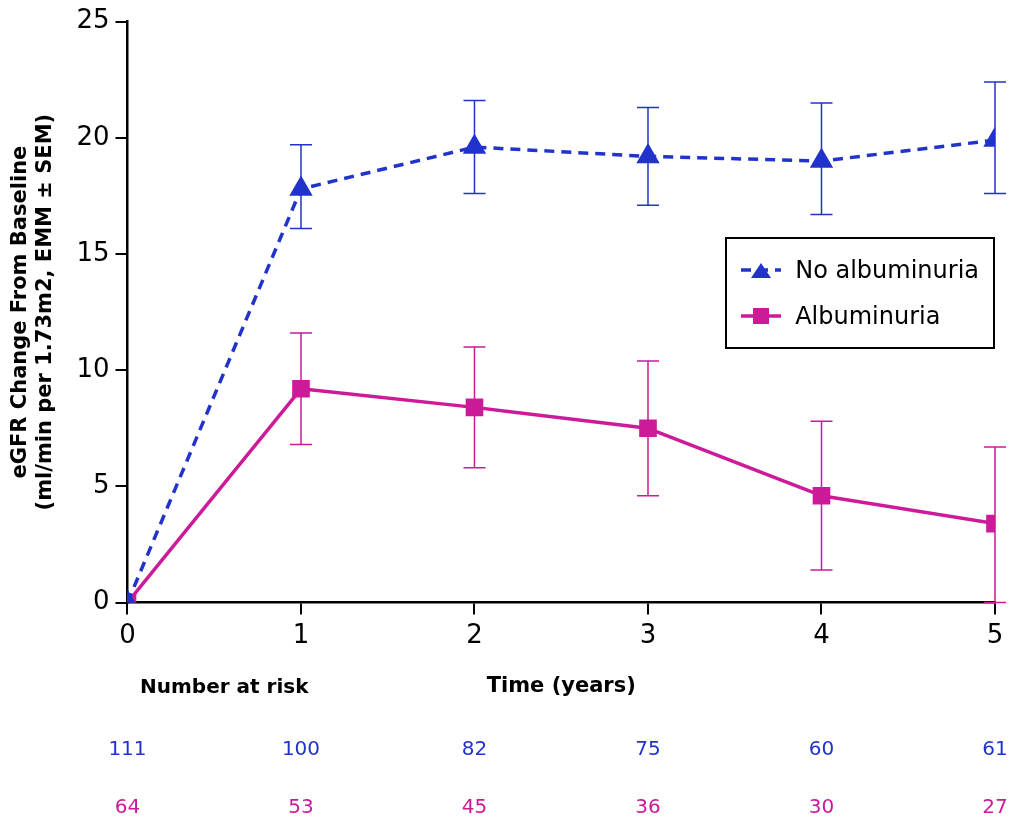  What do you see at coordinates (301, 748) in the screenshot?
I see `text: 100` at bounding box center [301, 748].